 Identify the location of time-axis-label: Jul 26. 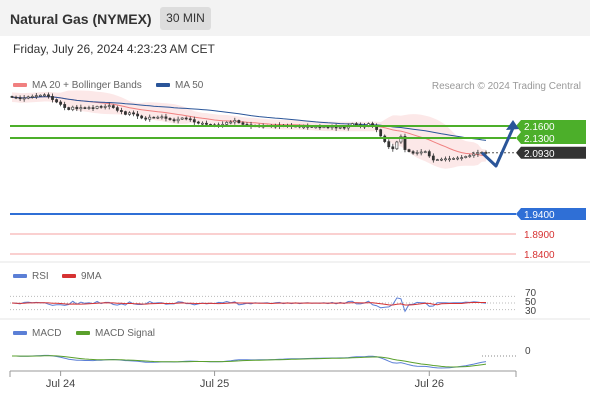
(429, 384).